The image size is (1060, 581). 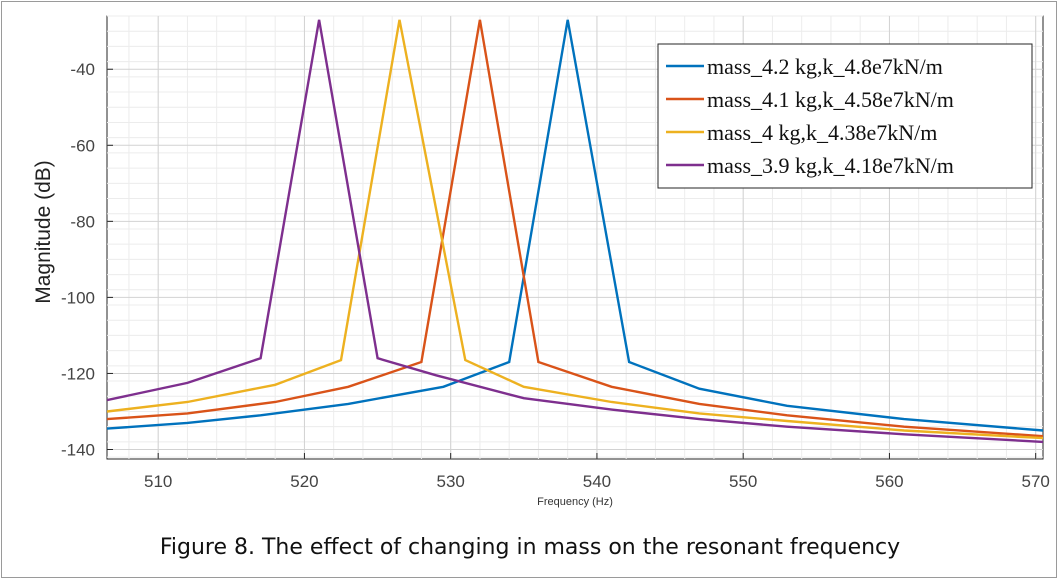 What do you see at coordinates (78, 373) in the screenshot?
I see `y-tick-label: -120` at bounding box center [78, 373].